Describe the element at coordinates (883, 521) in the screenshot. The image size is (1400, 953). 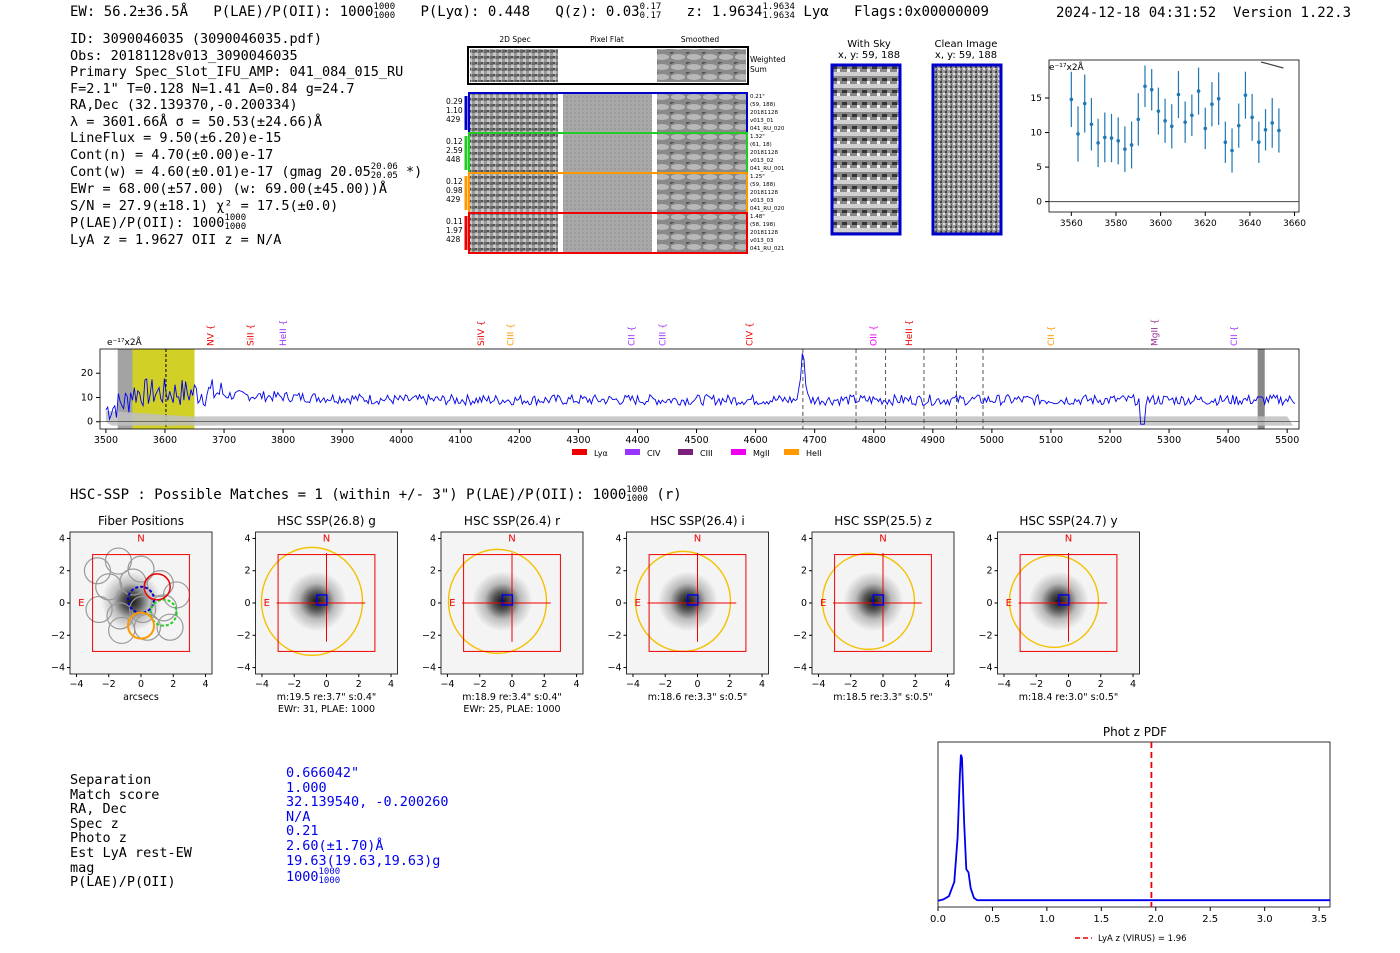
I see `hsc-panel-title: HSC SSP(25.5) z` at that location.